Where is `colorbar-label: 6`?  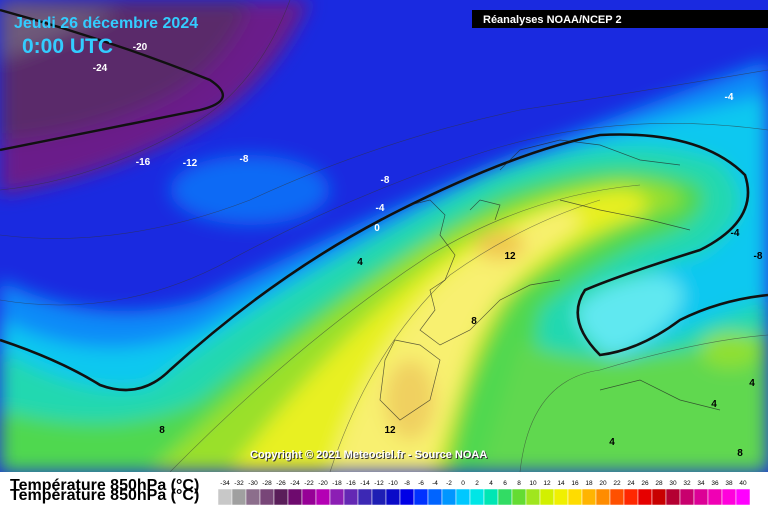
colorbar-label: 6 is located at coordinates (505, 483).